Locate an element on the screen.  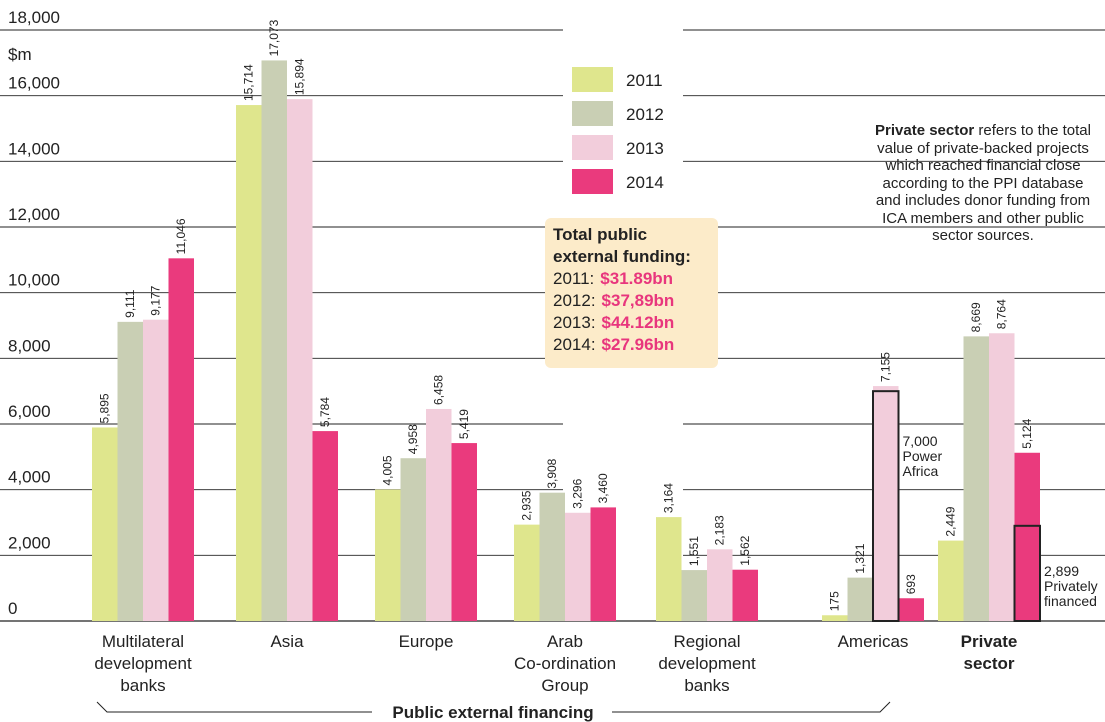
data-label: 2,449 is located at coordinates (951, 521).